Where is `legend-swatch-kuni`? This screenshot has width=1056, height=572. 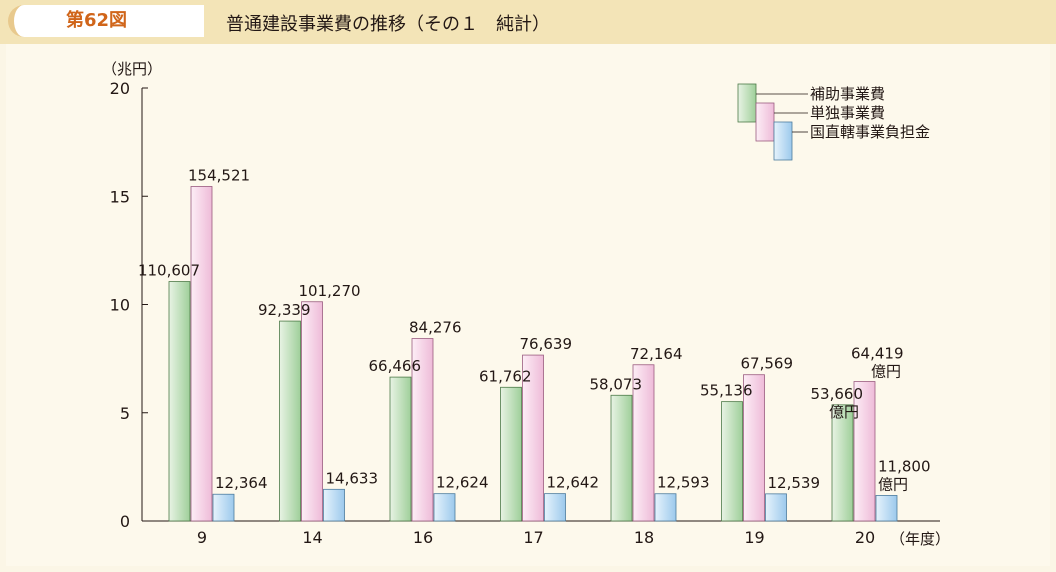
legend-swatch-kuni is located at coordinates (783, 141).